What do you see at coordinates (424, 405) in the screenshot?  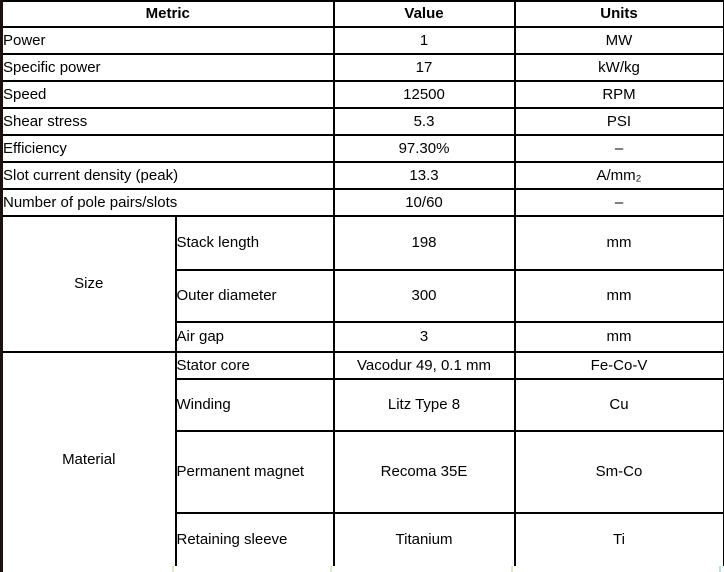 I see `cell-value: Litz Type 8` at bounding box center [424, 405].